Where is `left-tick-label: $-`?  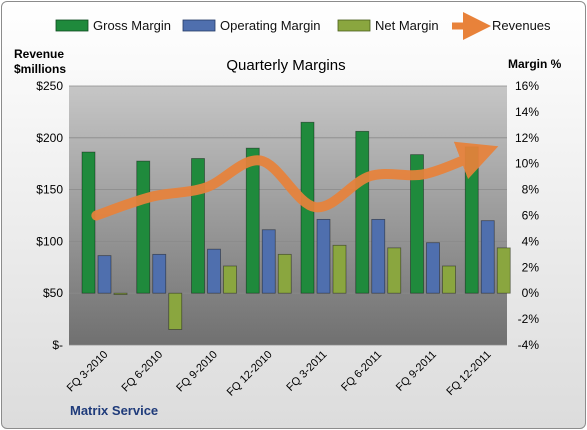
left-tick-label: $- is located at coordinates (57, 345).